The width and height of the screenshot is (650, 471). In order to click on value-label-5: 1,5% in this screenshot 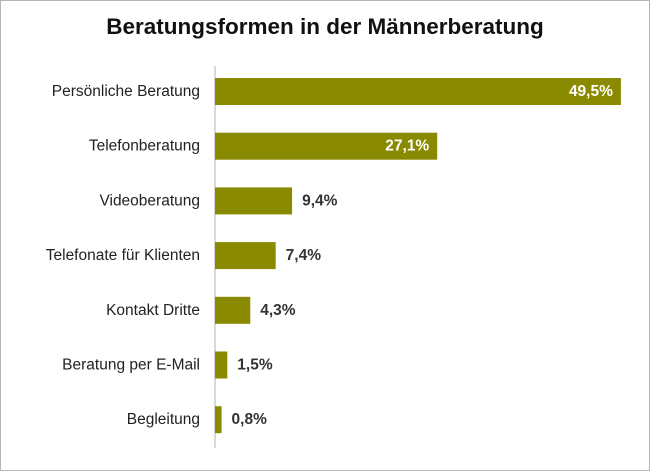, I will do `click(255, 365)`.